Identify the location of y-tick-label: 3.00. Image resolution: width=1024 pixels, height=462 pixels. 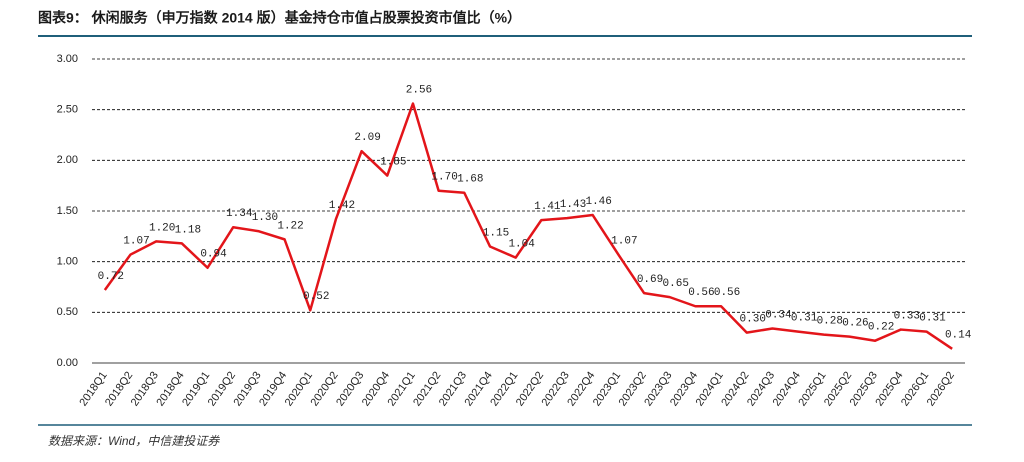
(67, 59).